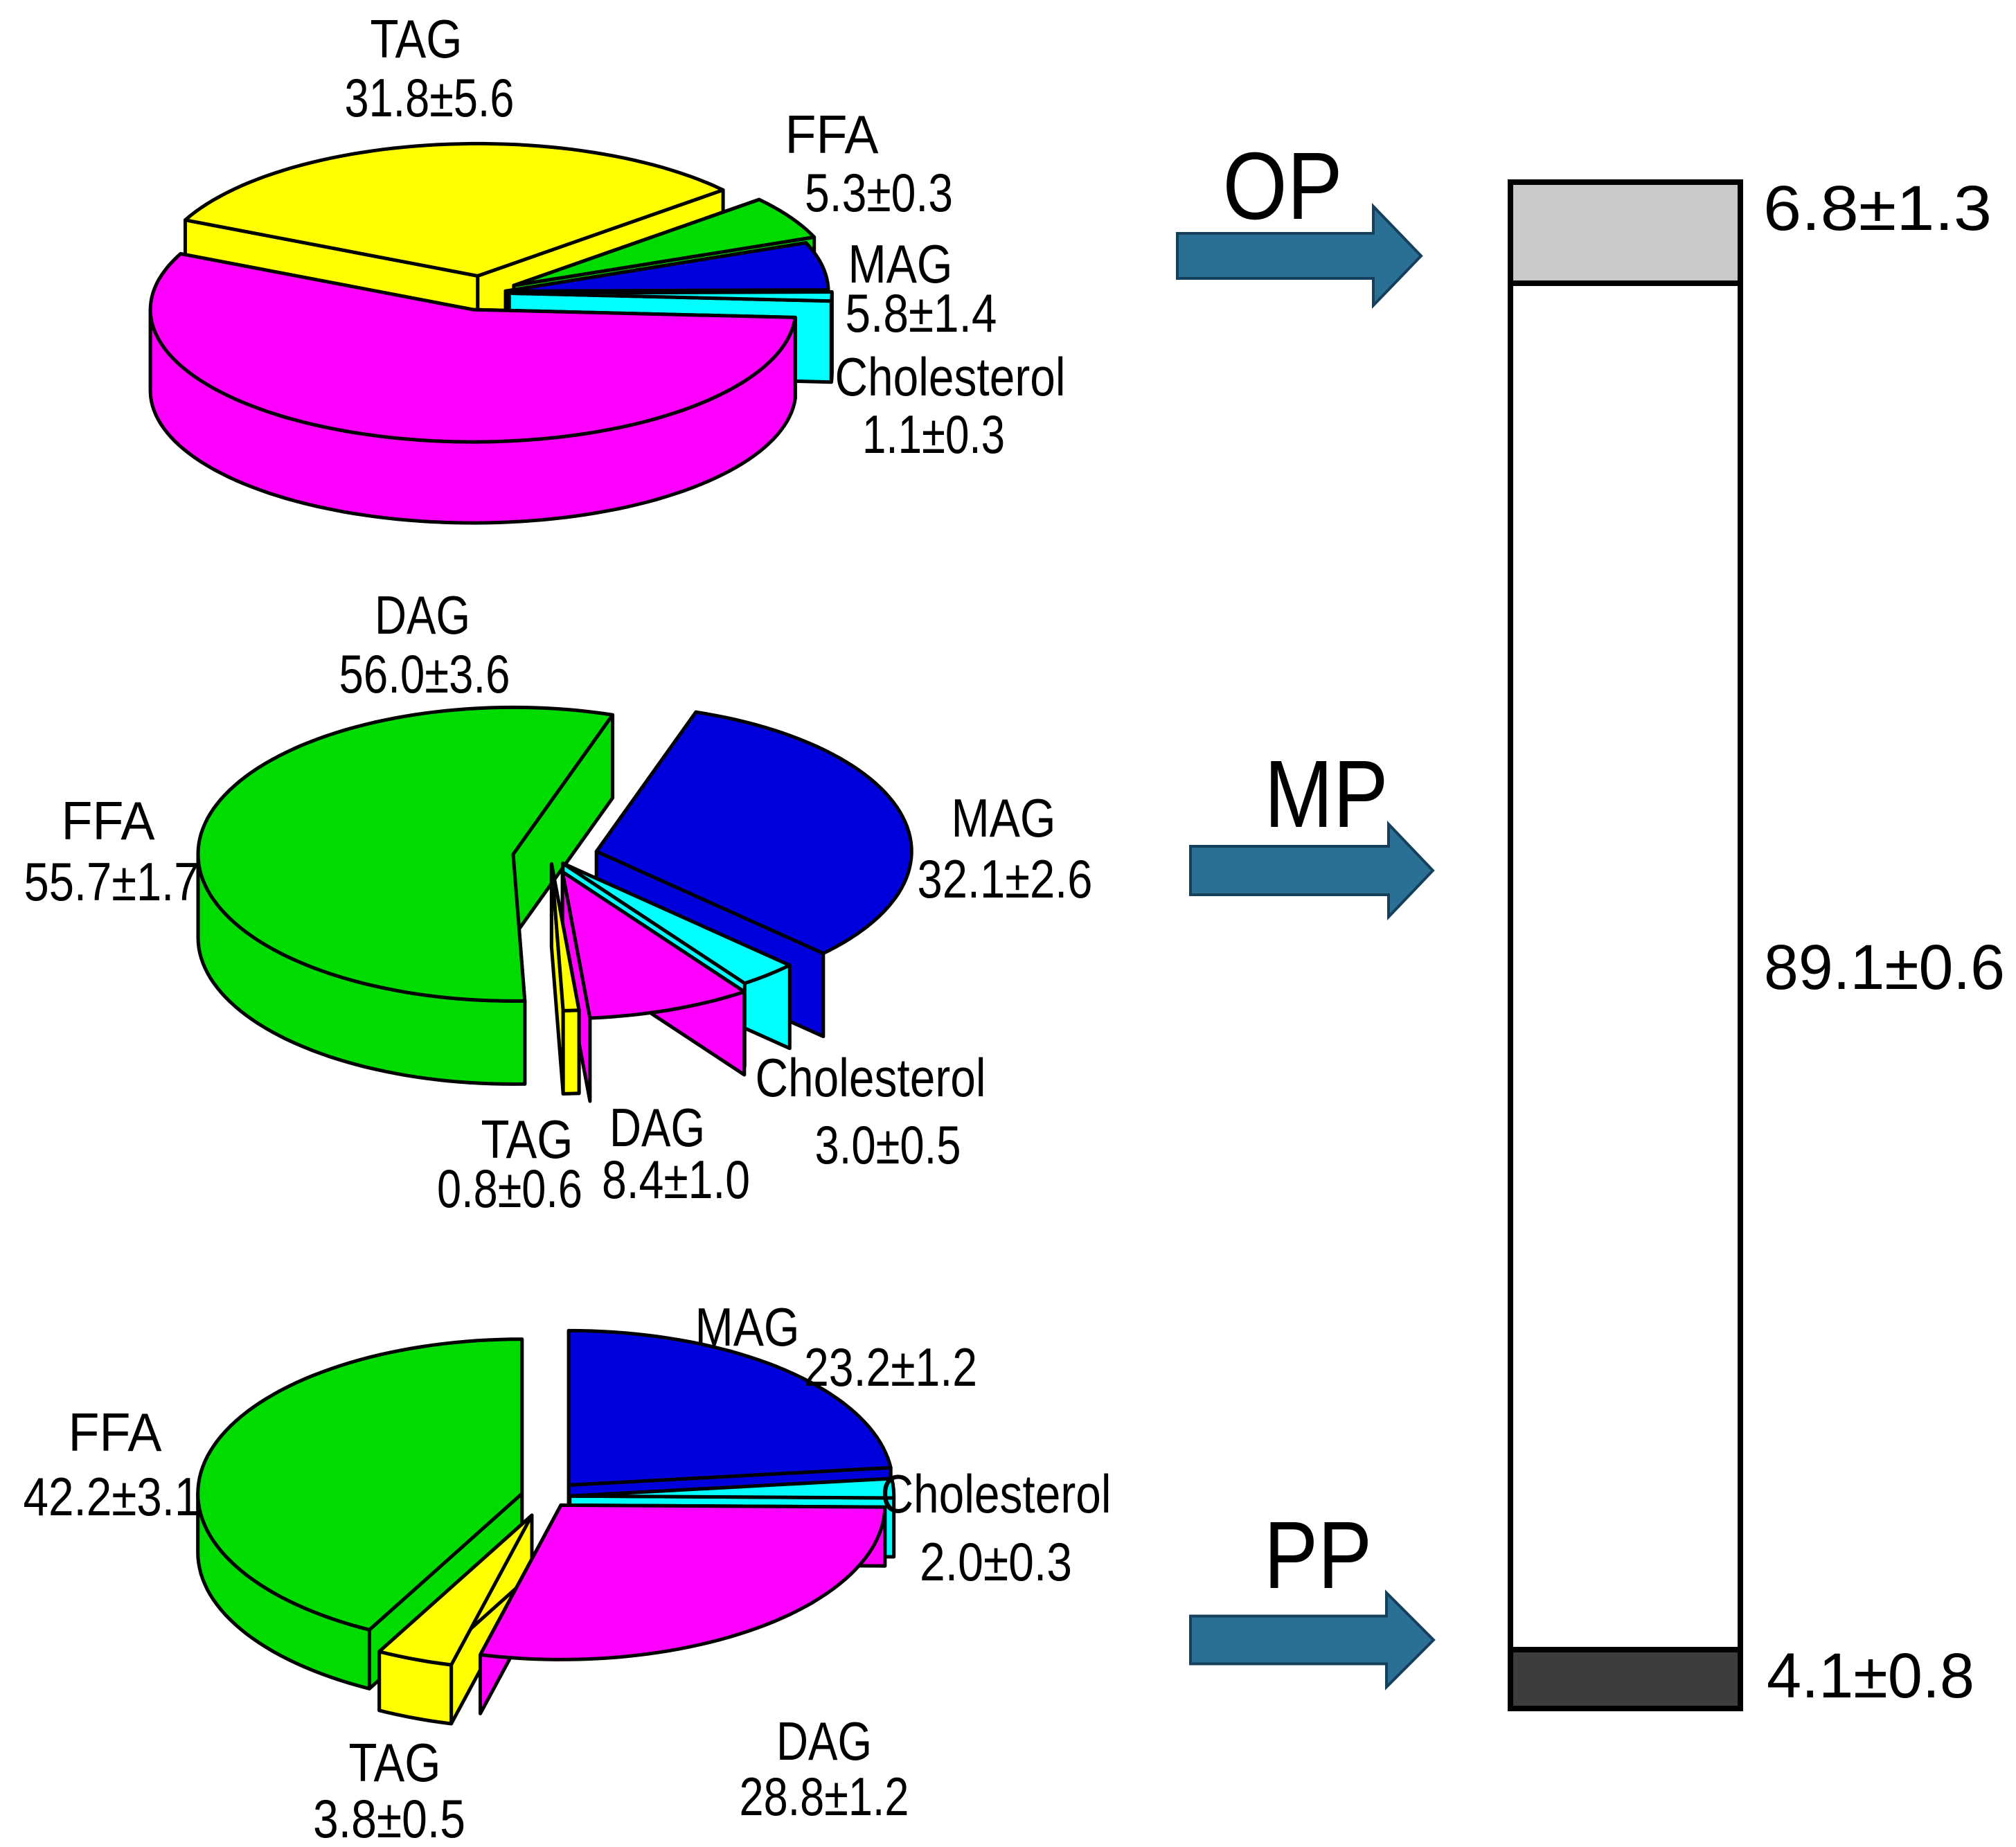 Image resolution: width=2016 pixels, height=1847 pixels. What do you see at coordinates (676, 1179) in the screenshot?
I see `svg-text: 8.4±1.0` at bounding box center [676, 1179].